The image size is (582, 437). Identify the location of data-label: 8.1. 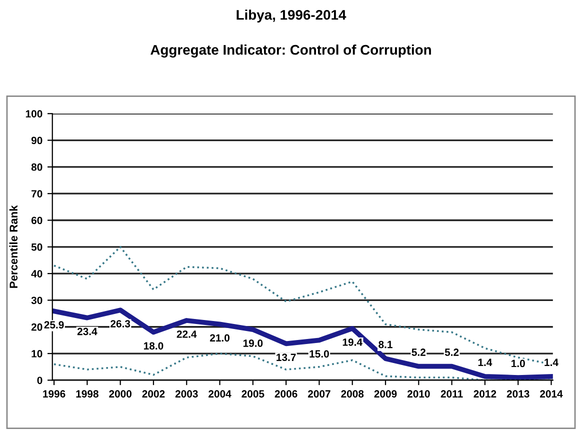
(385, 344).